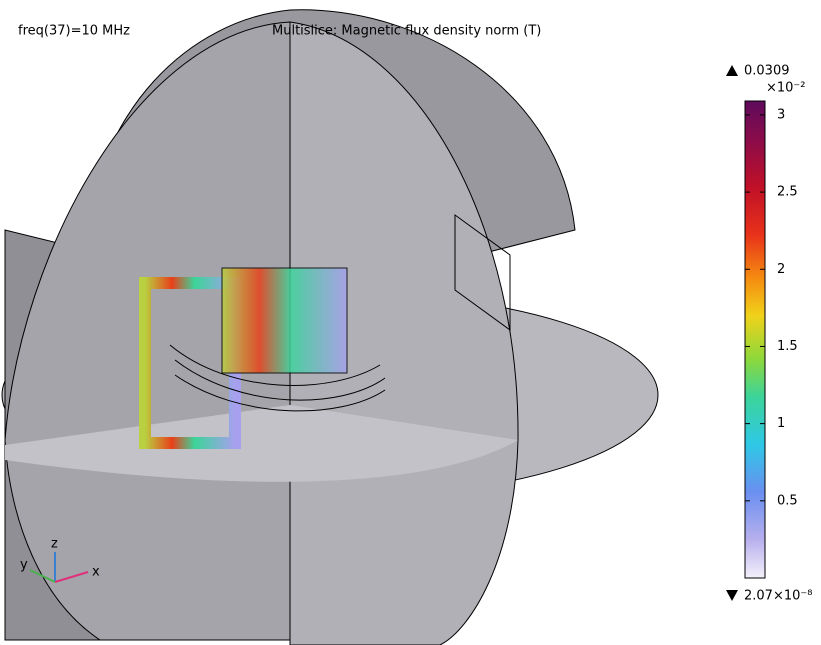 The height and width of the screenshot is (645, 821). I want to click on x-axis, so click(71, 577).